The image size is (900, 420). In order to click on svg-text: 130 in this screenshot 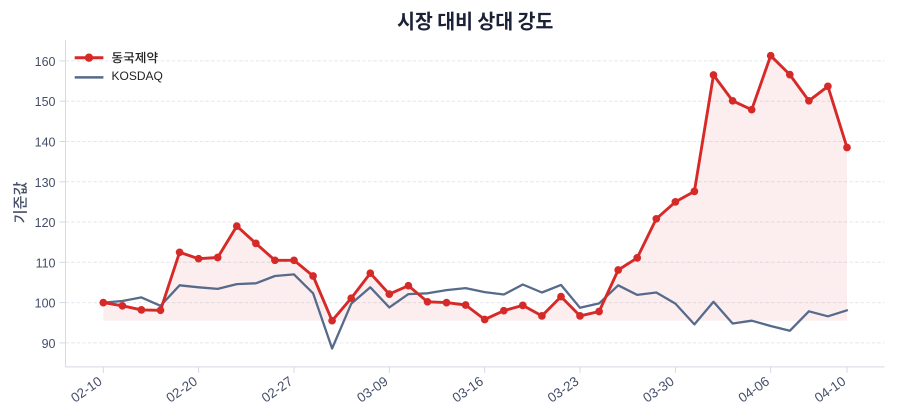, I will do `click(45, 183)`.